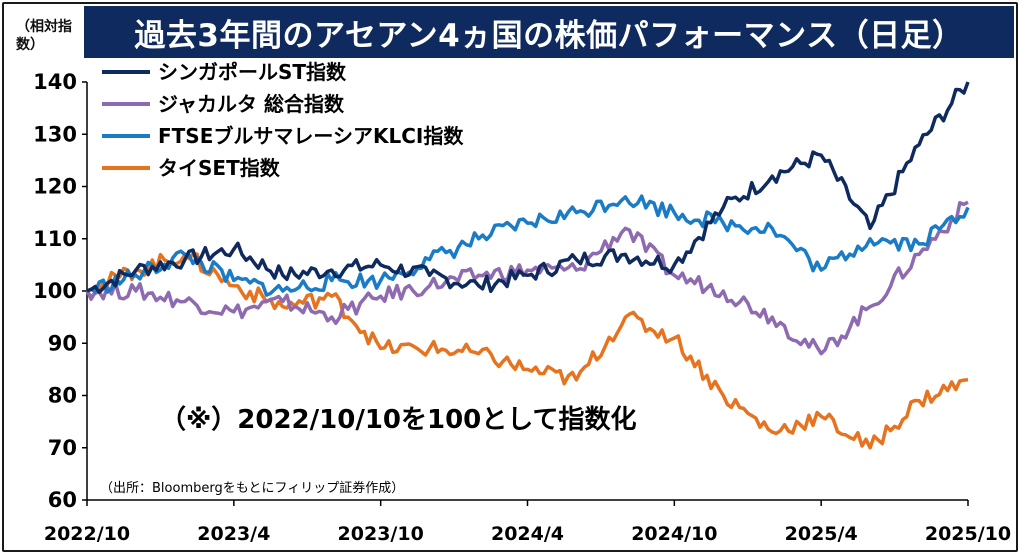  I want to click on chart-title: 過去3年間のアセアン4ヵ国の株価パフォーマンス（日足）, so click(549, 32).